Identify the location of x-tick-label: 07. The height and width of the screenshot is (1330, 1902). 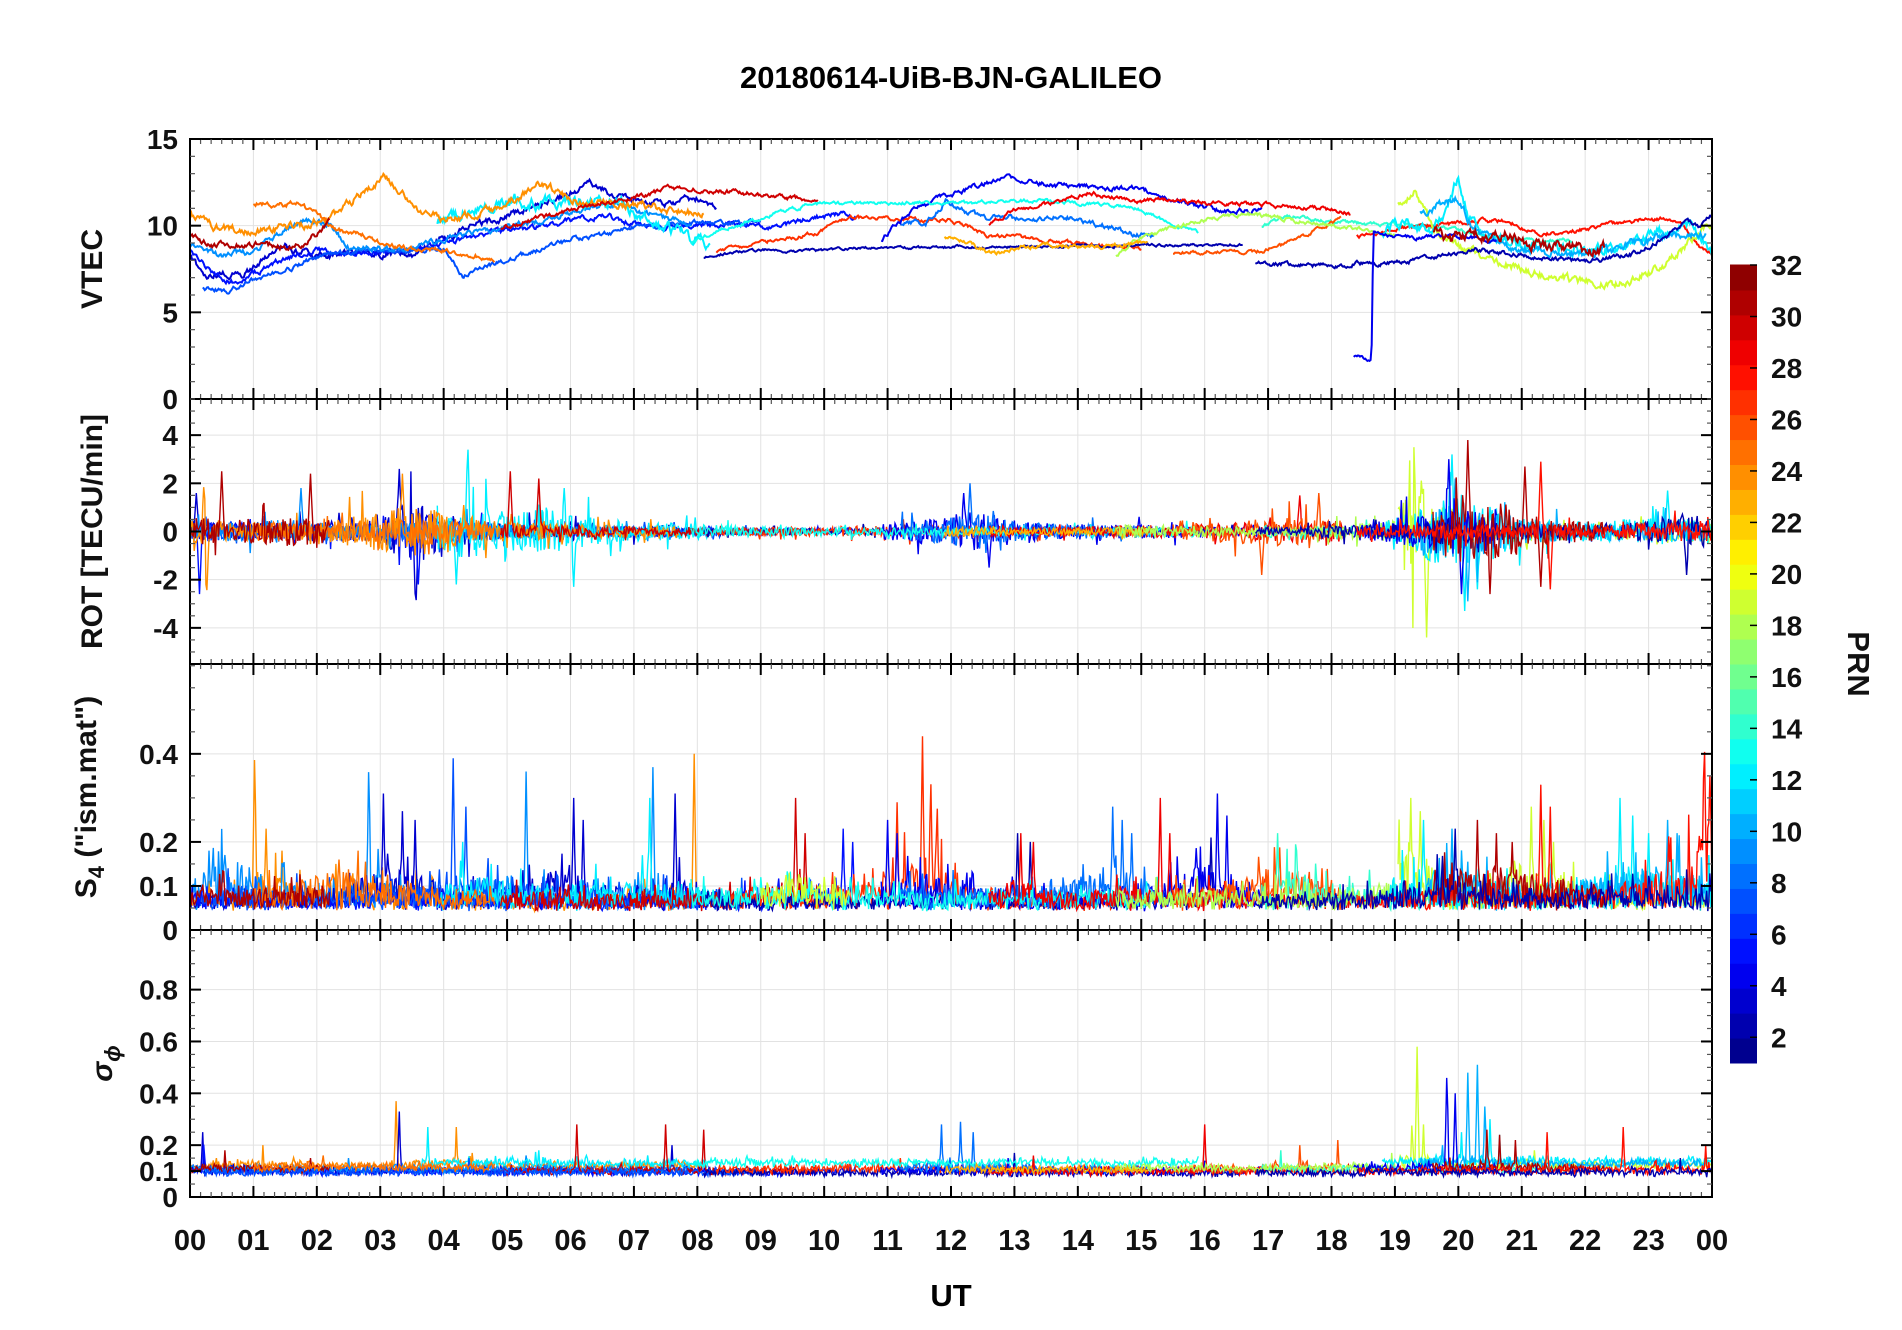
(634, 1241).